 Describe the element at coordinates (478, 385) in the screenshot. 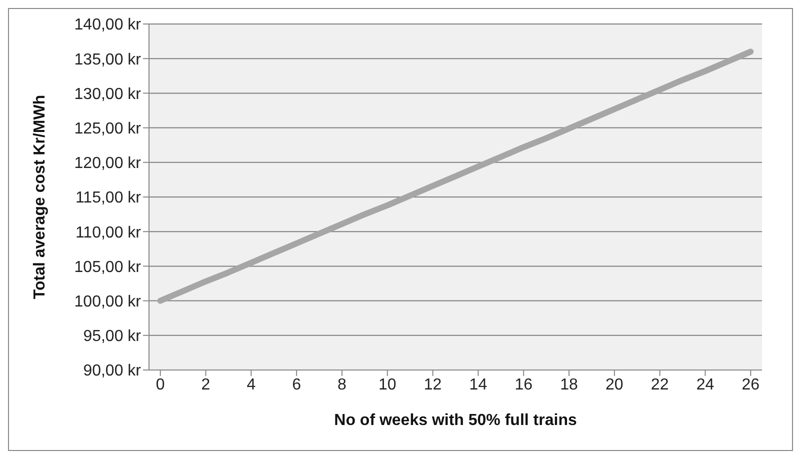

I see `x-tick-label: 14` at that location.